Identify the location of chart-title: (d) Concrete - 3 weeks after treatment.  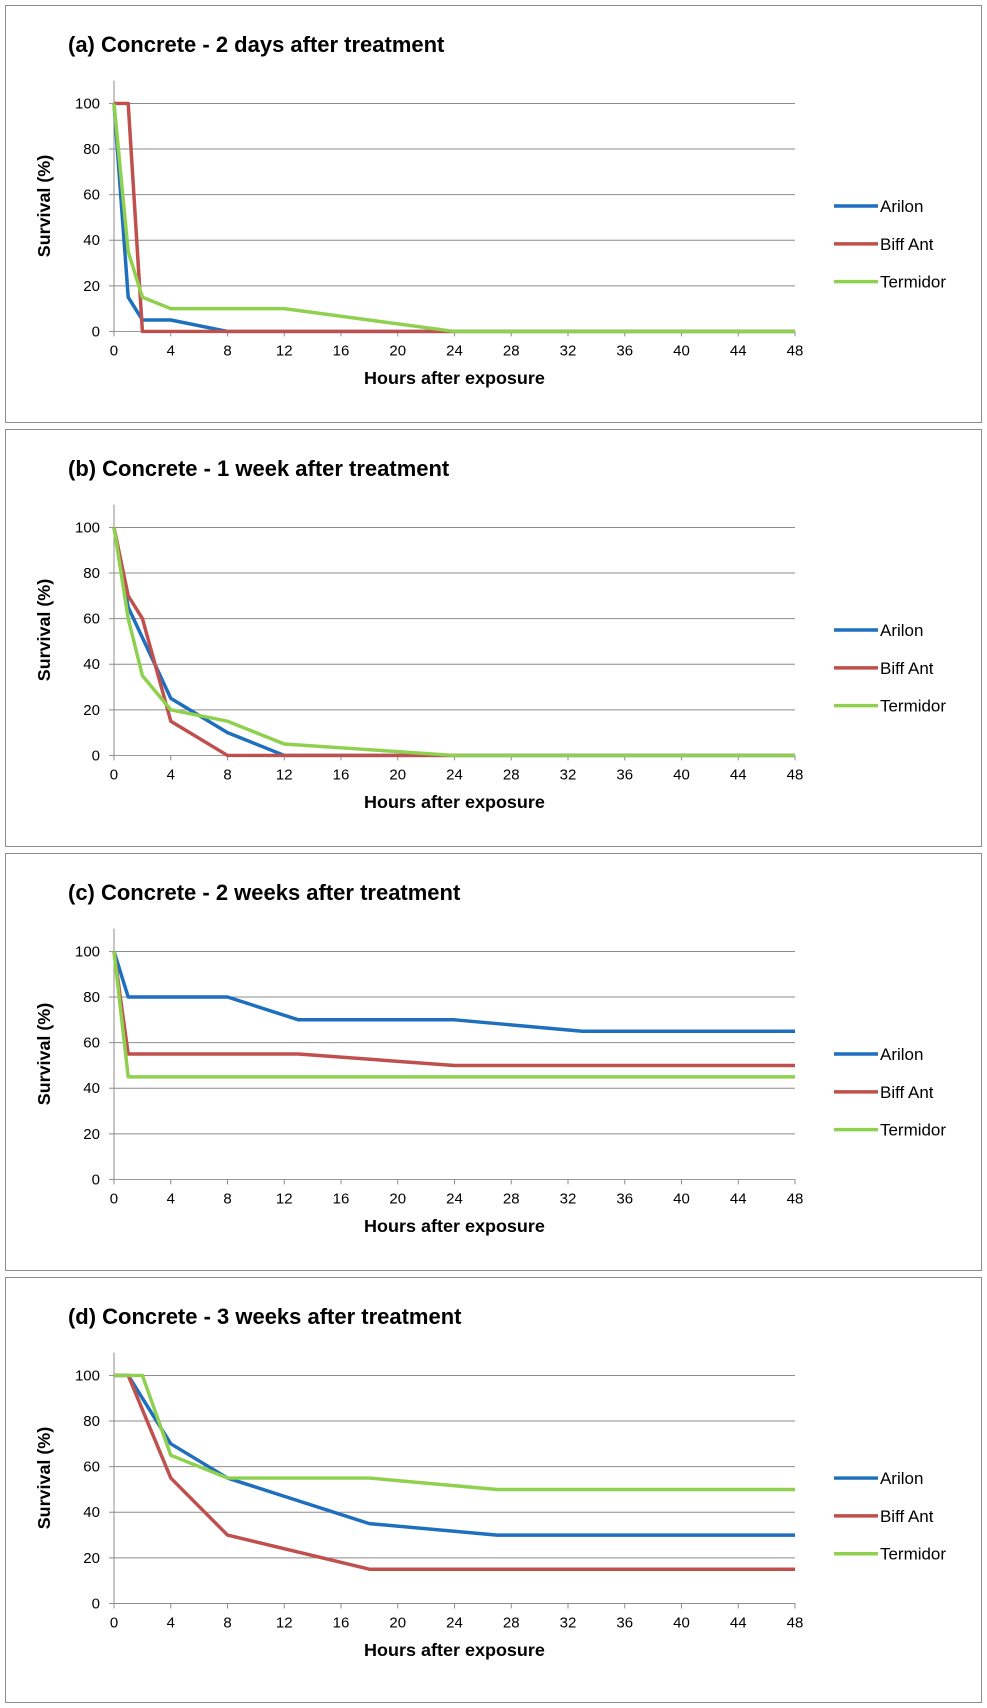
(265, 1316).